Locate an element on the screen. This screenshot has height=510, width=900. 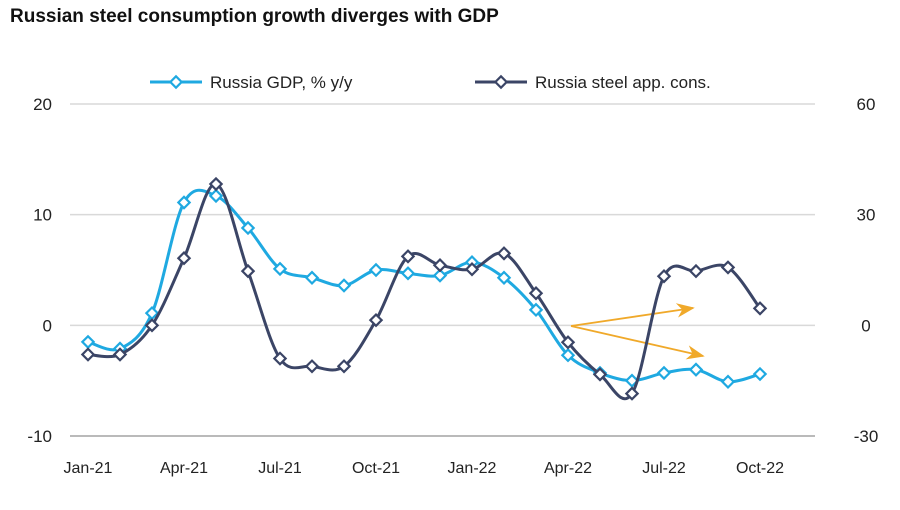
x-tick-label: Jan-22 is located at coordinates (472, 468).